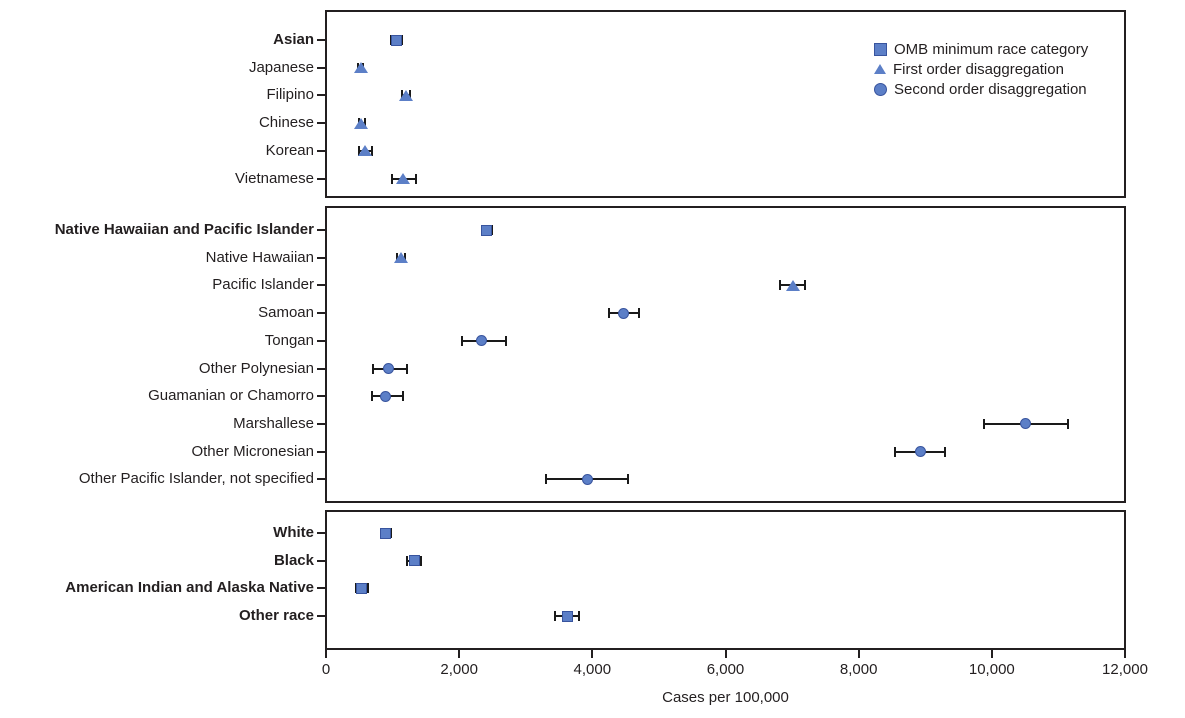  What do you see at coordinates (289, 340) in the screenshot?
I see `row-label: Tongan` at bounding box center [289, 340].